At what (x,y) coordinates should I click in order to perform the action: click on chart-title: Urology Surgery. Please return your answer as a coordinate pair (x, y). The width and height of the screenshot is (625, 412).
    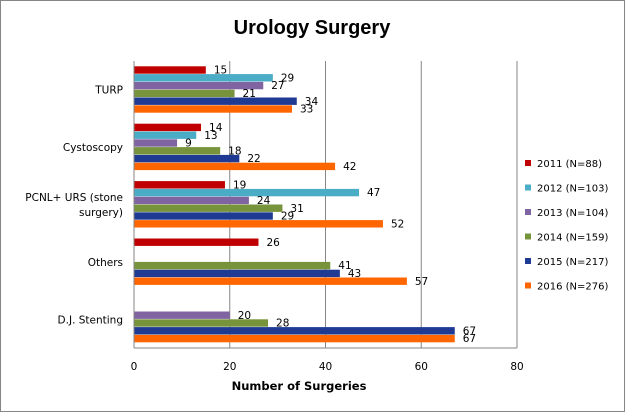
    Looking at the image, I should click on (313, 28).